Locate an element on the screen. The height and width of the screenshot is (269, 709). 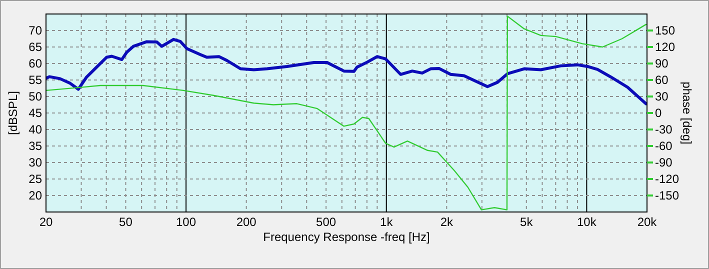
y2-tick-label: 90 is located at coordinates (662, 63).